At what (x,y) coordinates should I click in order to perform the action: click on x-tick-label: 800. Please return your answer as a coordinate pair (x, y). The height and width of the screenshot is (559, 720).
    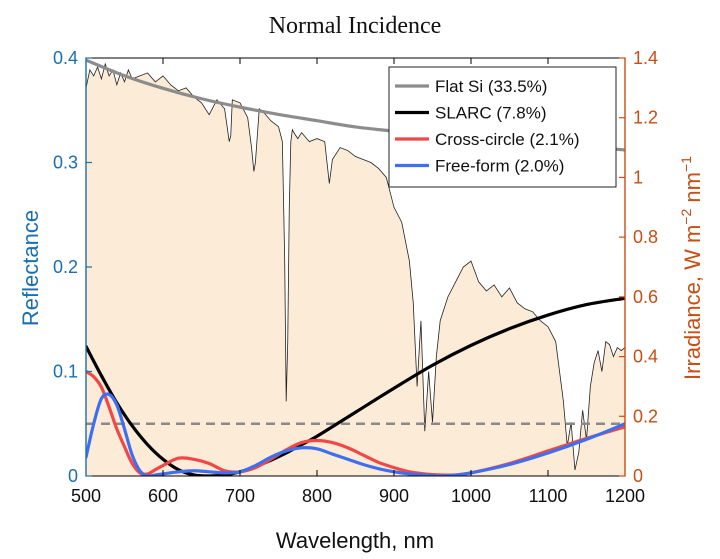
    Looking at the image, I should click on (317, 496).